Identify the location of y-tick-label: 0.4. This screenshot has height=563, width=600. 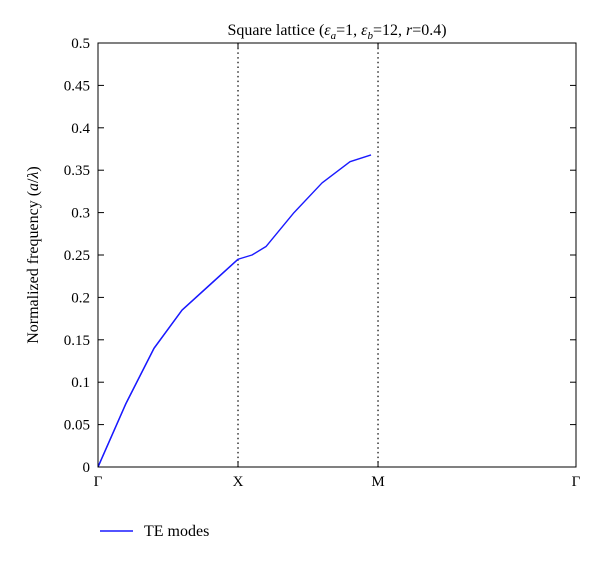
(80, 129).